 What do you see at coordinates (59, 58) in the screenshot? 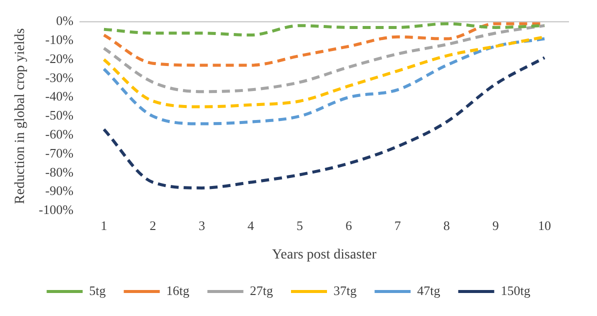
I see `y-tick-label: -20%` at bounding box center [59, 58].